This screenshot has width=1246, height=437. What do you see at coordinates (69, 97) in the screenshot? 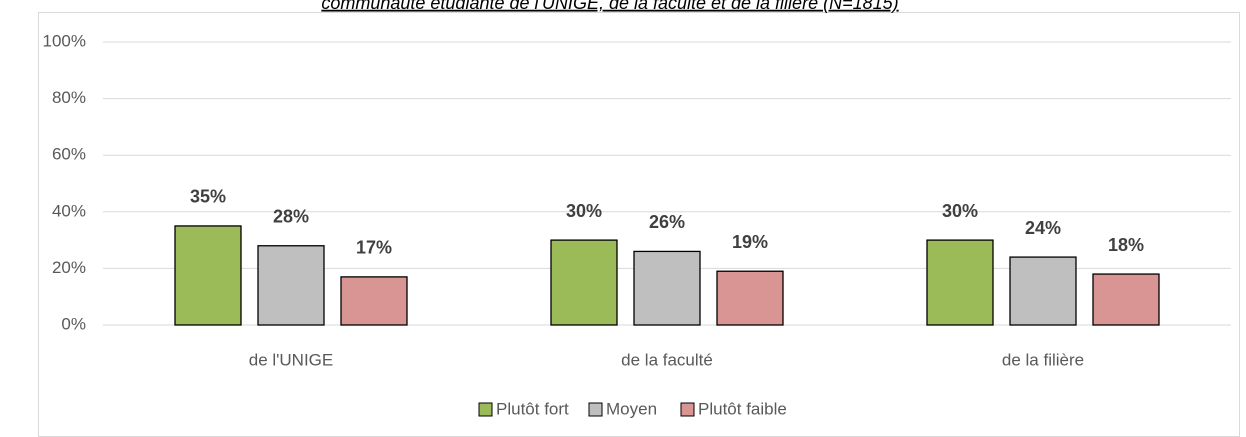
I see `y-tick-label: 80%` at bounding box center [69, 97].